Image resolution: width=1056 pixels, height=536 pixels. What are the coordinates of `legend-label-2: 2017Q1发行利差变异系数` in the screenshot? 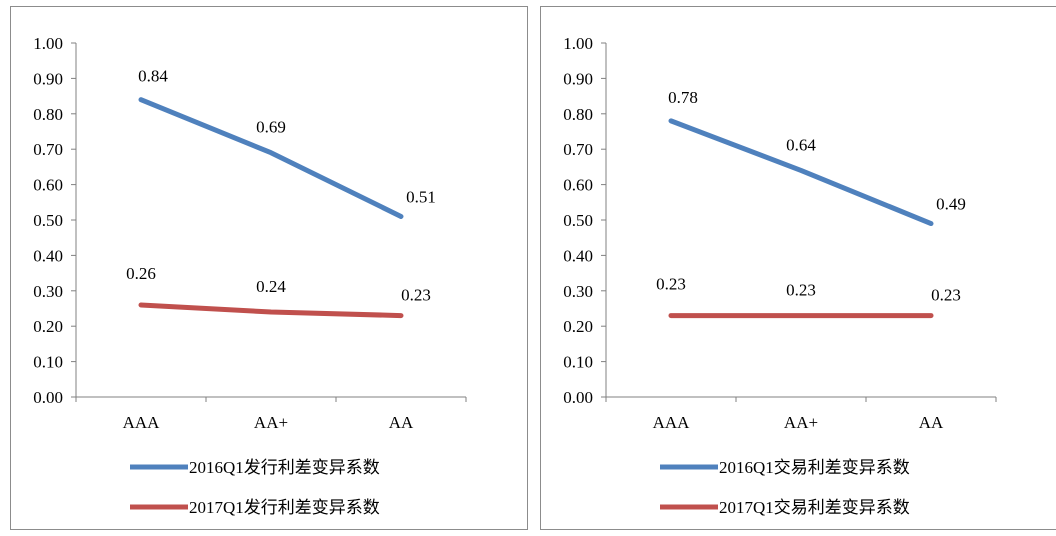 It's located at (284, 507).